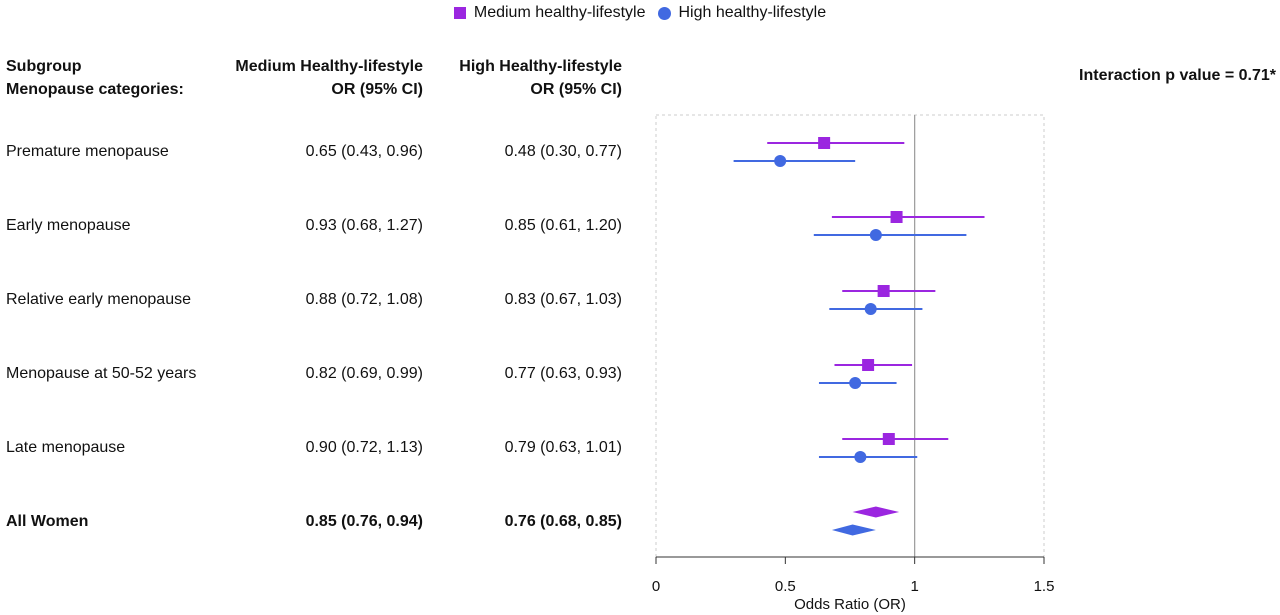  I want to click on row-label: All Women, so click(47, 521).